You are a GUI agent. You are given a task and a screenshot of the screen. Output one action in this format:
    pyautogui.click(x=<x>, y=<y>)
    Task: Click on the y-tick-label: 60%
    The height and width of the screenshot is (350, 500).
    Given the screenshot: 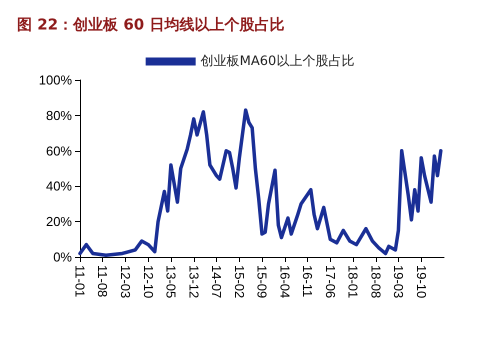 What is the action you would take?
    pyautogui.click(x=59, y=150)
    